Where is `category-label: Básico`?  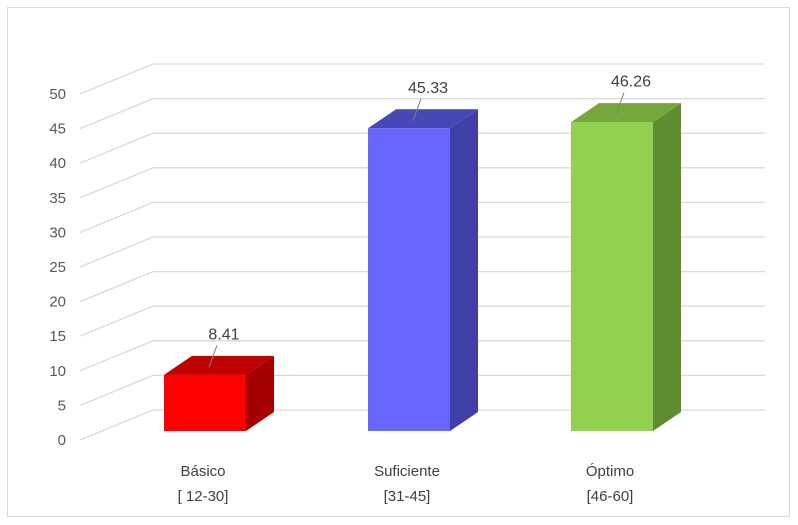 category-label: Básico is located at coordinates (202, 471).